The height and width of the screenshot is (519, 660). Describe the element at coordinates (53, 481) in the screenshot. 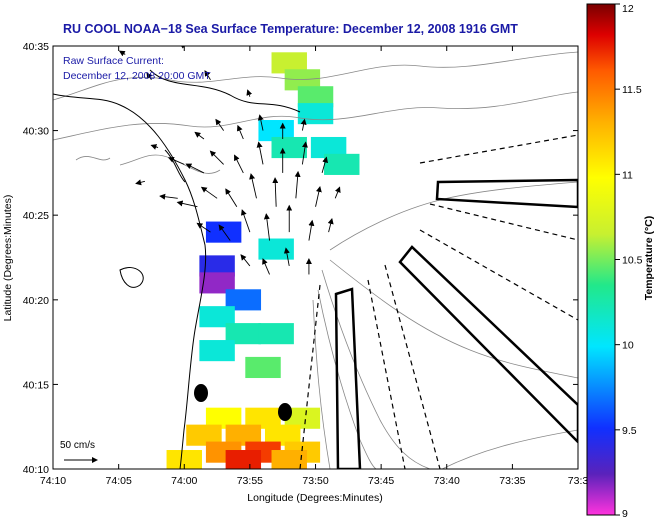

I see `x-tick-label: 74:10` at that location.